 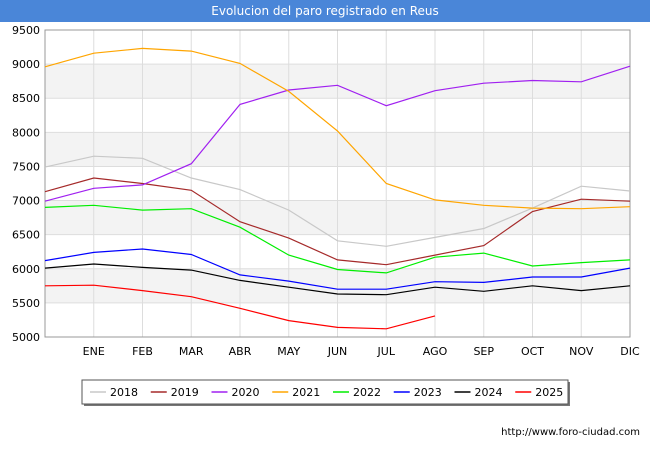 I want to click on x-tick-label: OCT, so click(x=532, y=351).